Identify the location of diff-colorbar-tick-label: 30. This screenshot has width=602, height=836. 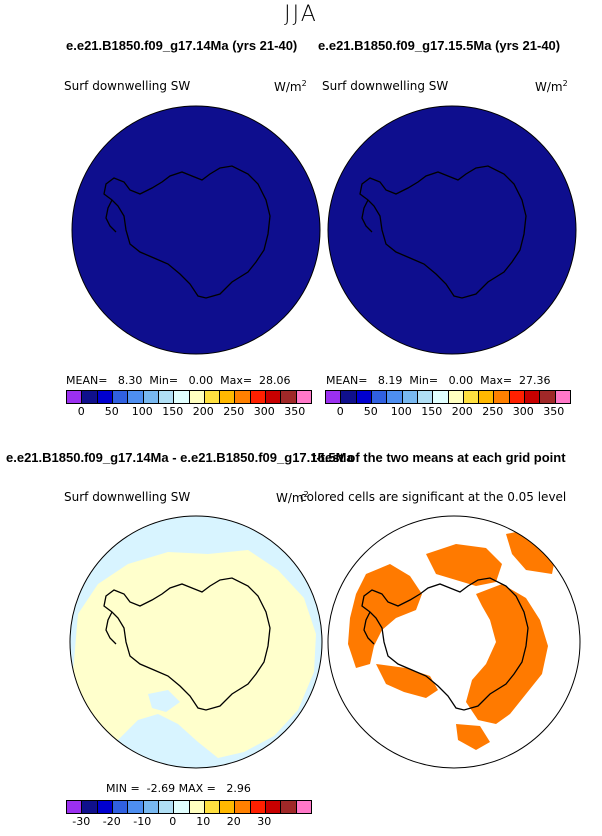
(264, 821).